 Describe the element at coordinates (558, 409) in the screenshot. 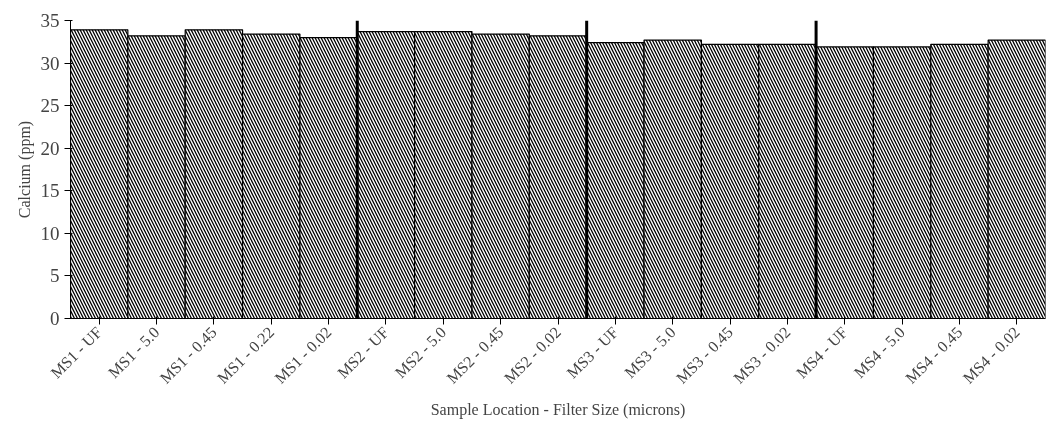

I see `x-axis-title: Sample Location - Filter Size (microns)` at that location.